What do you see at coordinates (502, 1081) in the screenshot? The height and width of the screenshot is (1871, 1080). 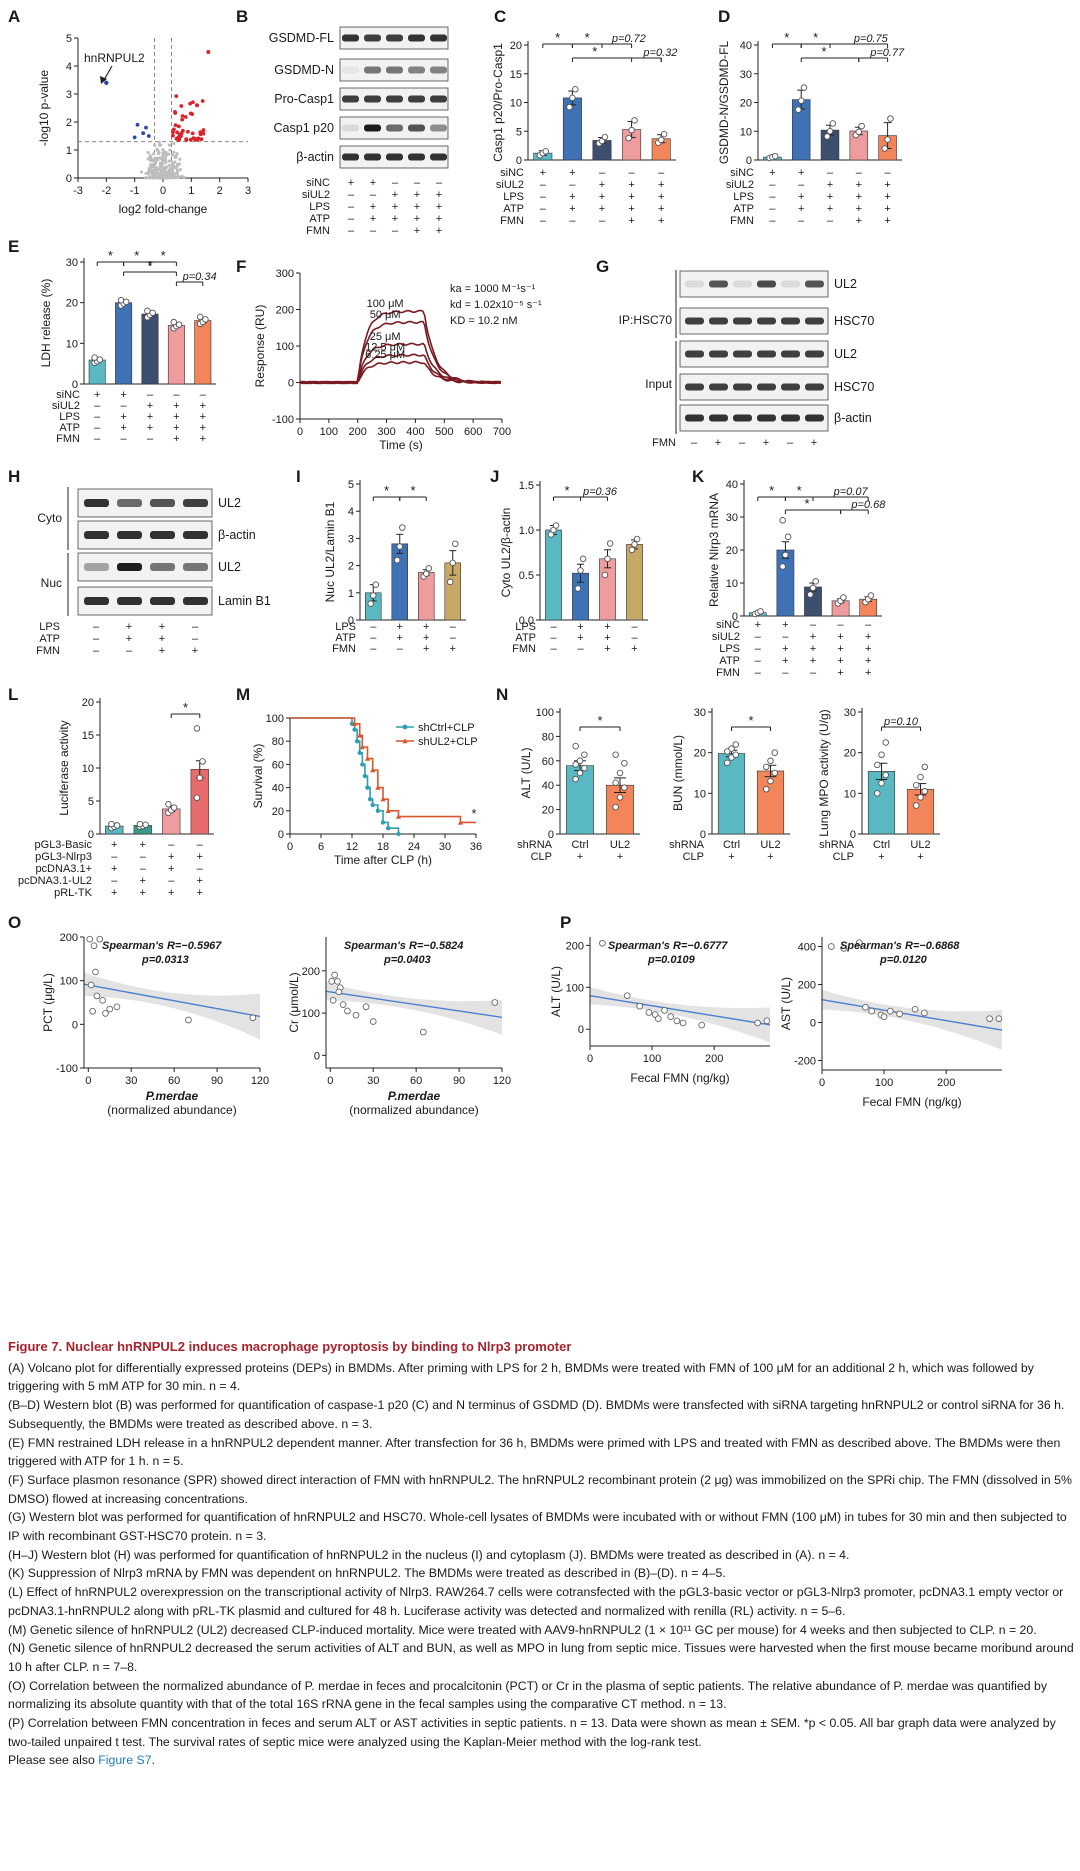 I see `x-tick-label: 120` at bounding box center [502, 1081].